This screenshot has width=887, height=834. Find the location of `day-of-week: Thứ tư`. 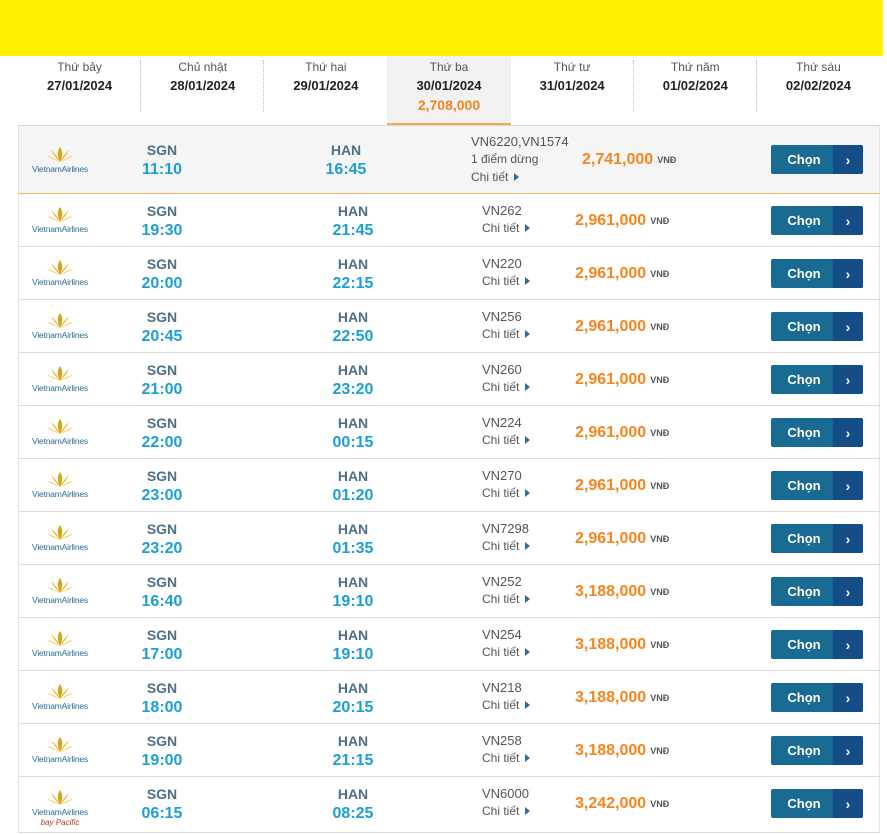

day-of-week: Thứ tư is located at coordinates (572, 67).